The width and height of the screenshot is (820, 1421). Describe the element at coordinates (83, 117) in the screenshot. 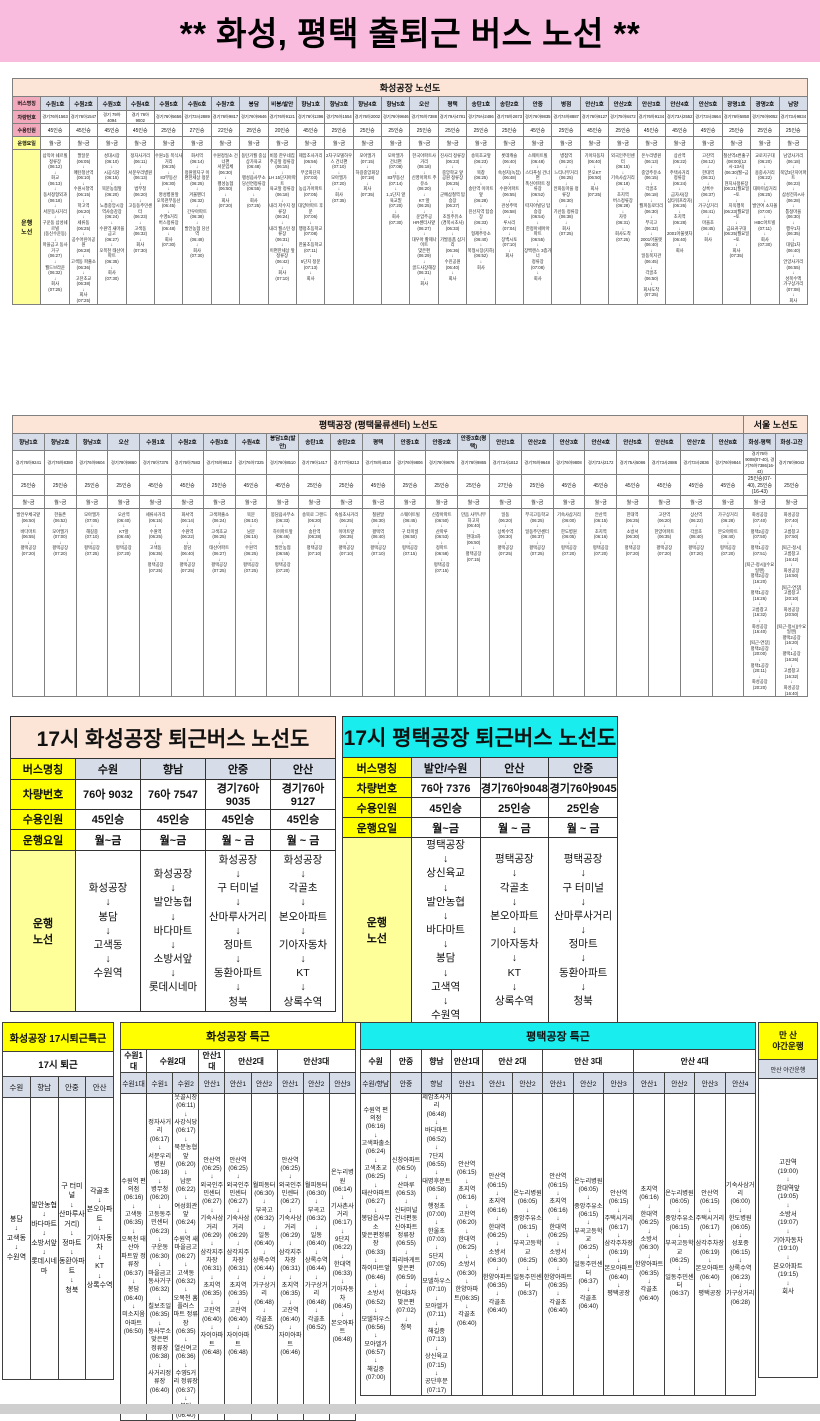

I see `vehicle-cell: 경기76아1547` at that location.